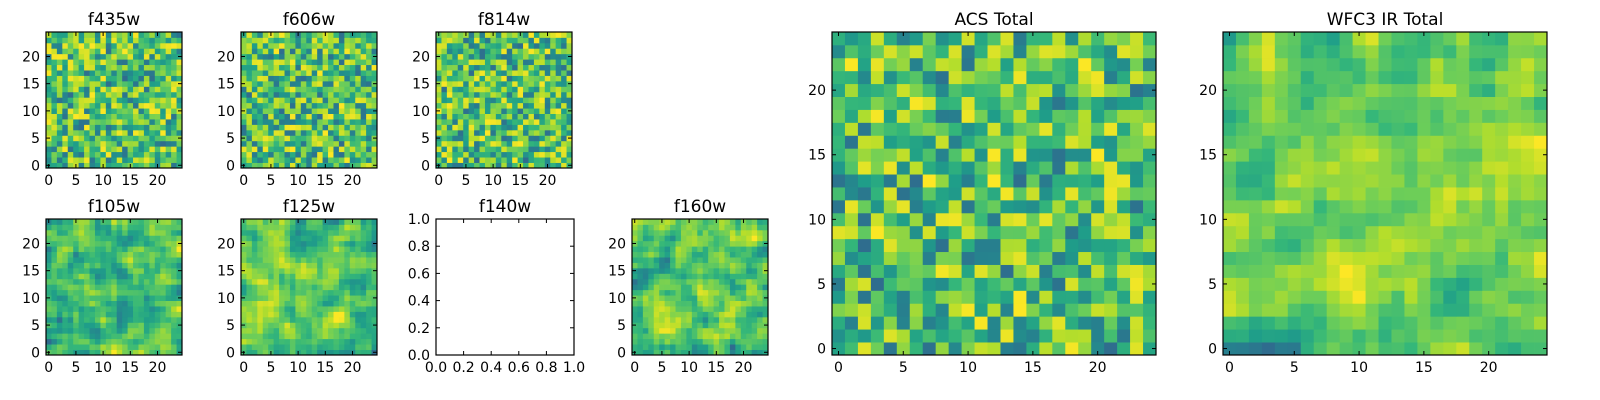 This screenshot has height=400, width=1600. What do you see at coordinates (243, 368) in the screenshot?
I see `x-tick-label: 0` at bounding box center [243, 368].